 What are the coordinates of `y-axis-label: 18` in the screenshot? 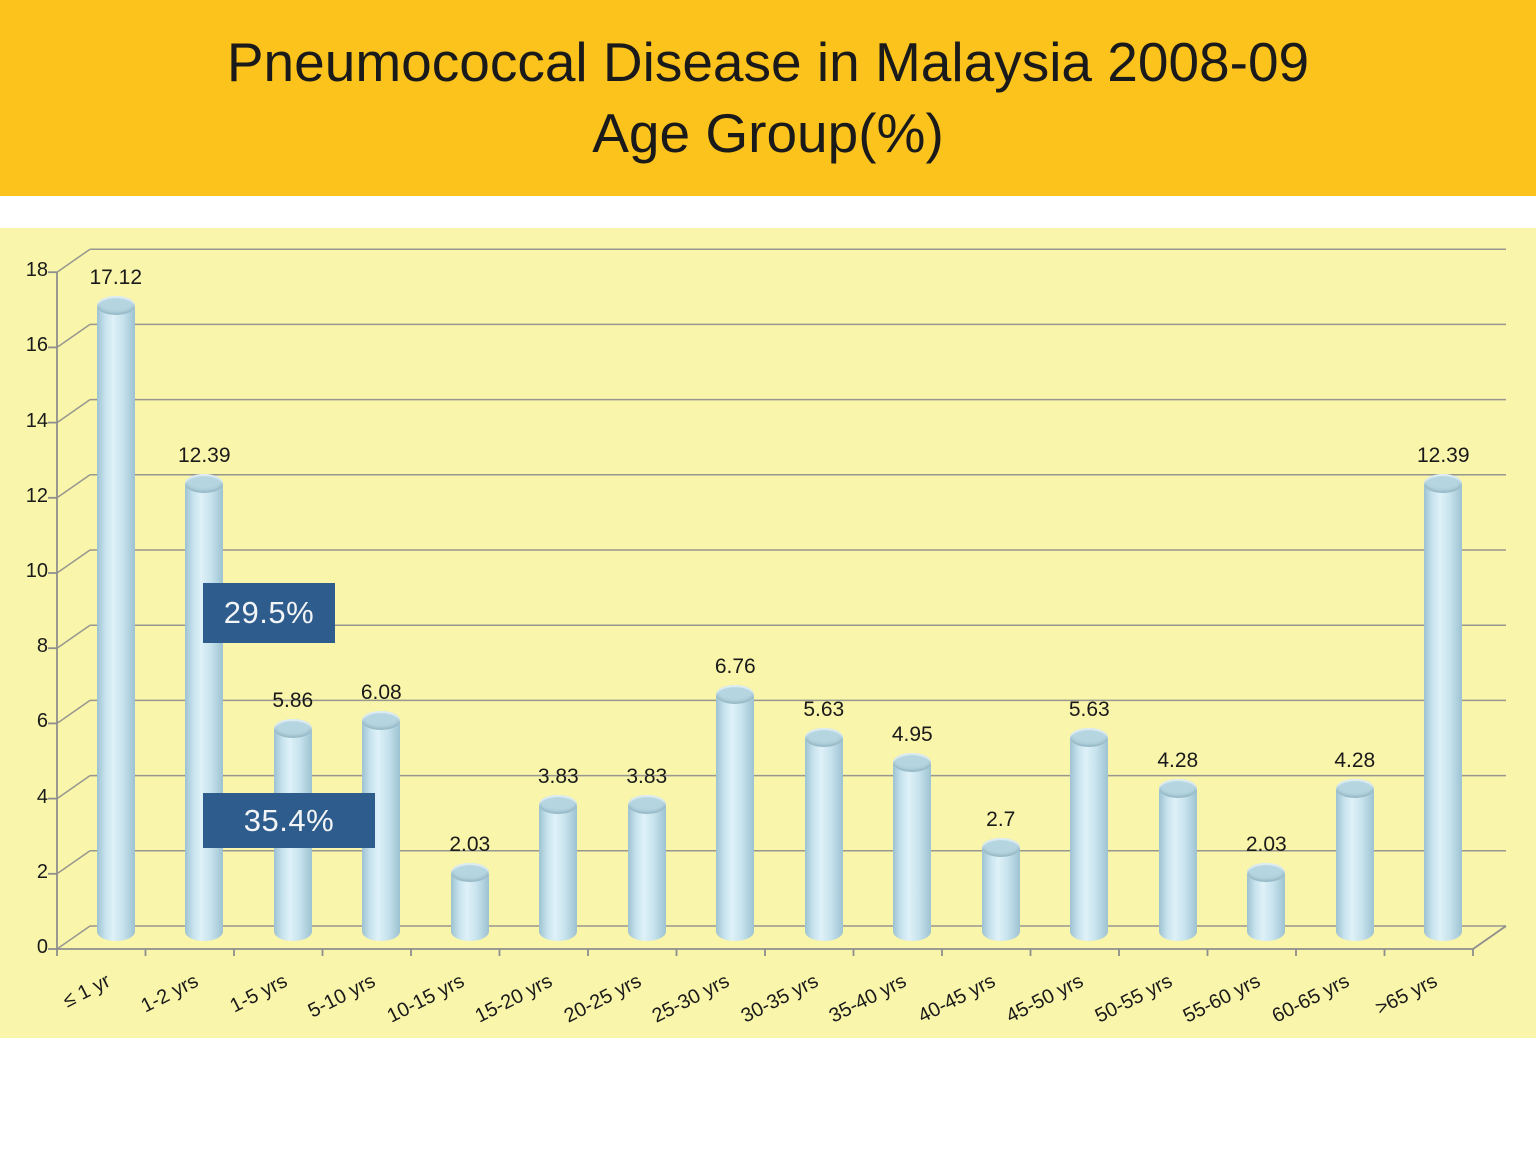 It's located at (36, 270).